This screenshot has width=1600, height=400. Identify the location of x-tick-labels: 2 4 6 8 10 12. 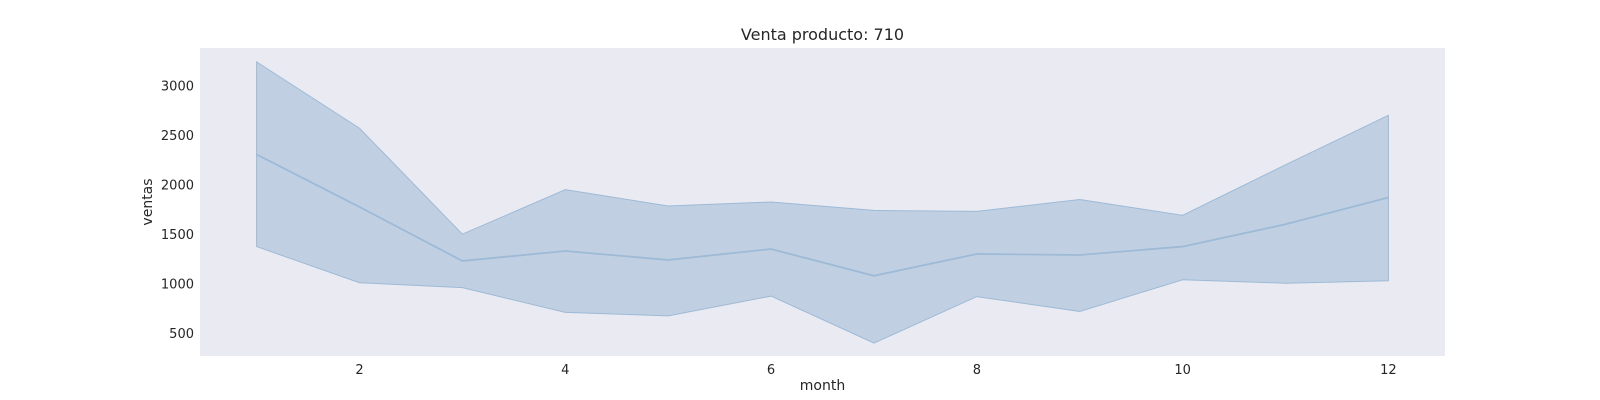
(875, 370).